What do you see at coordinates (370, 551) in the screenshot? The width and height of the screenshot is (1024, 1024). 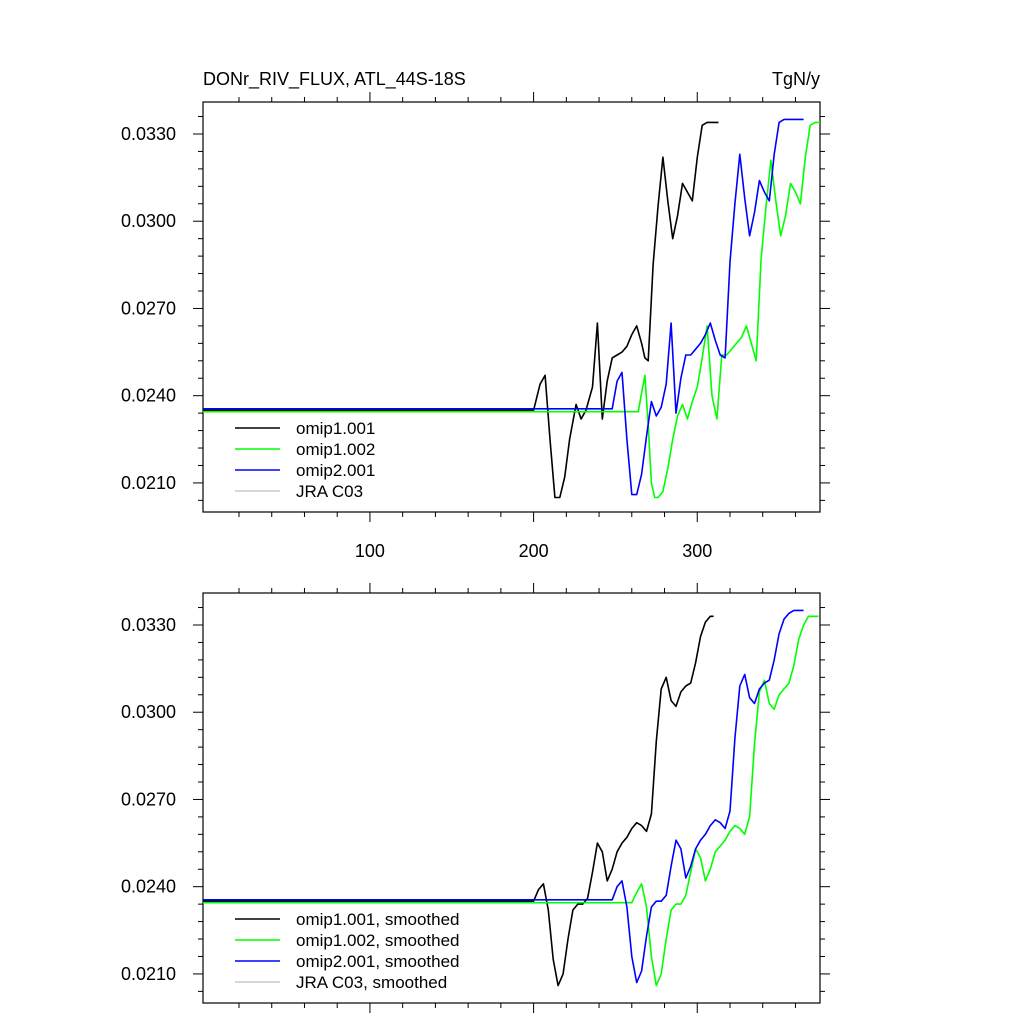 I see `x-tick-label: 100` at bounding box center [370, 551].